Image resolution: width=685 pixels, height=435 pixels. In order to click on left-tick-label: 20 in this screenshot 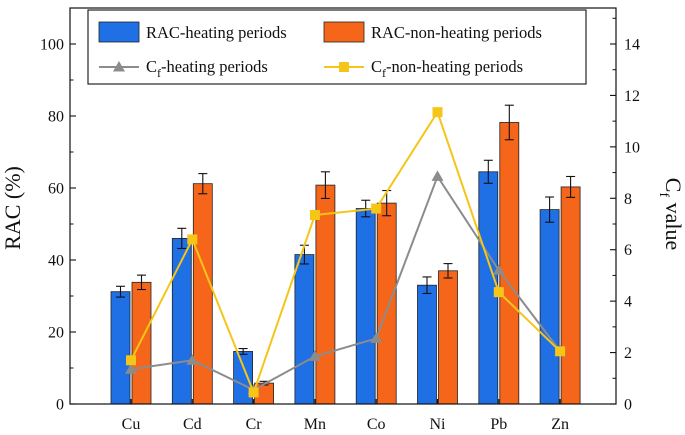, I will do `click(56, 333)`.